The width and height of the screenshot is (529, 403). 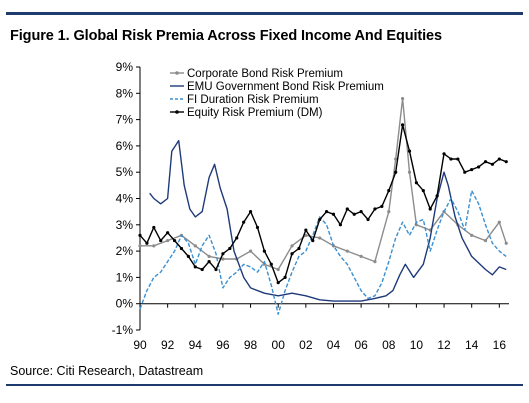 I want to click on y-tick-label: 7%, so click(x=125, y=120).